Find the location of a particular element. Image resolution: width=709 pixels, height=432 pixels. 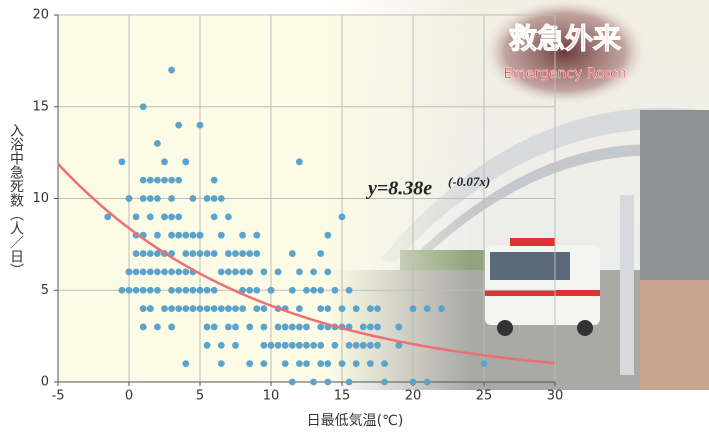

x-tick-label: 30 is located at coordinates (555, 396).